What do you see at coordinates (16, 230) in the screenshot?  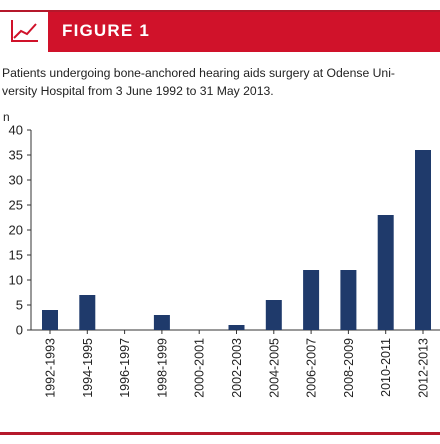 I see `y-tick-label: 20` at bounding box center [16, 230].